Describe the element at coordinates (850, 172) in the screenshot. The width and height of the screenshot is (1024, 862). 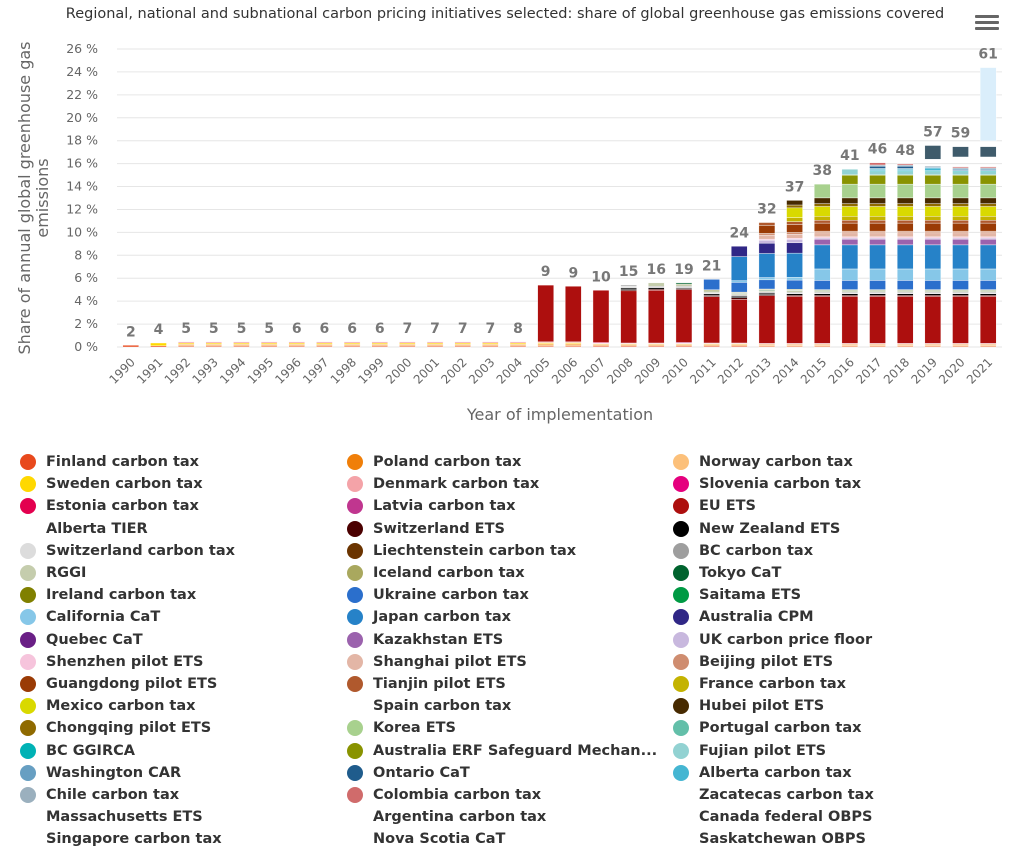
I see `bar-segment: Fujian pilot ETS 2016` at that location.